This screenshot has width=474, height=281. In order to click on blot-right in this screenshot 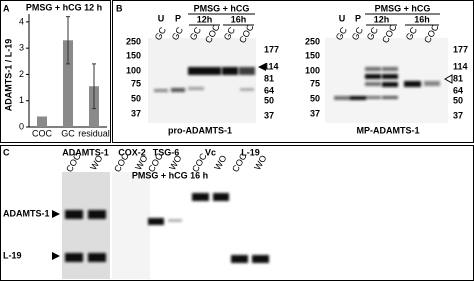, I will do `click(386, 80)`.